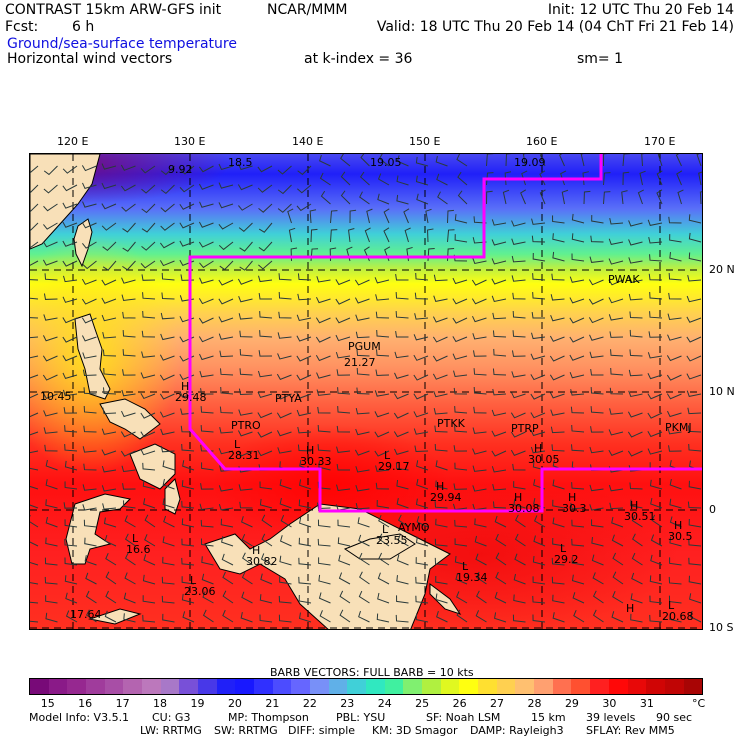 The image size is (740, 740). I want to click on lon-label: 150 E, so click(425, 141).